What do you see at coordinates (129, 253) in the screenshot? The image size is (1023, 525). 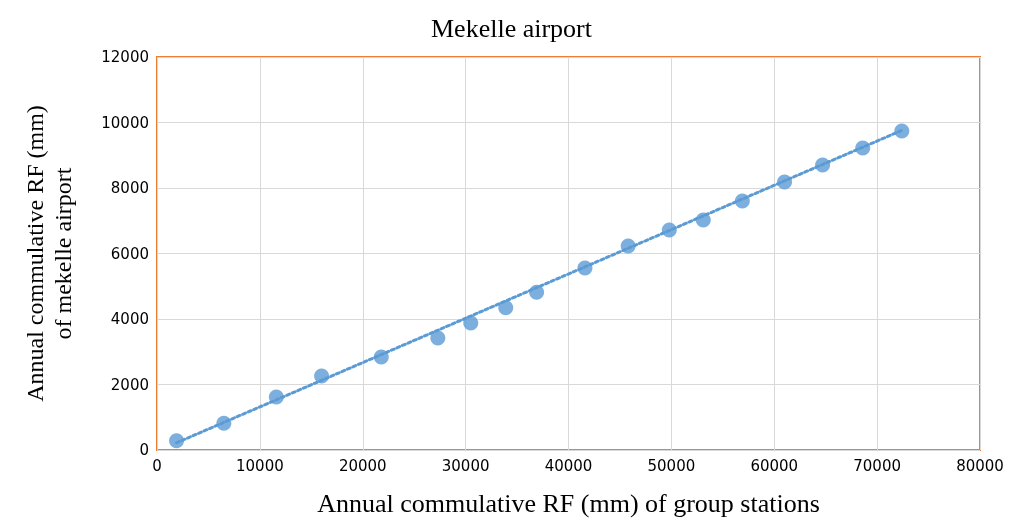 I see `y-tick-label: 6000` at bounding box center [129, 253].